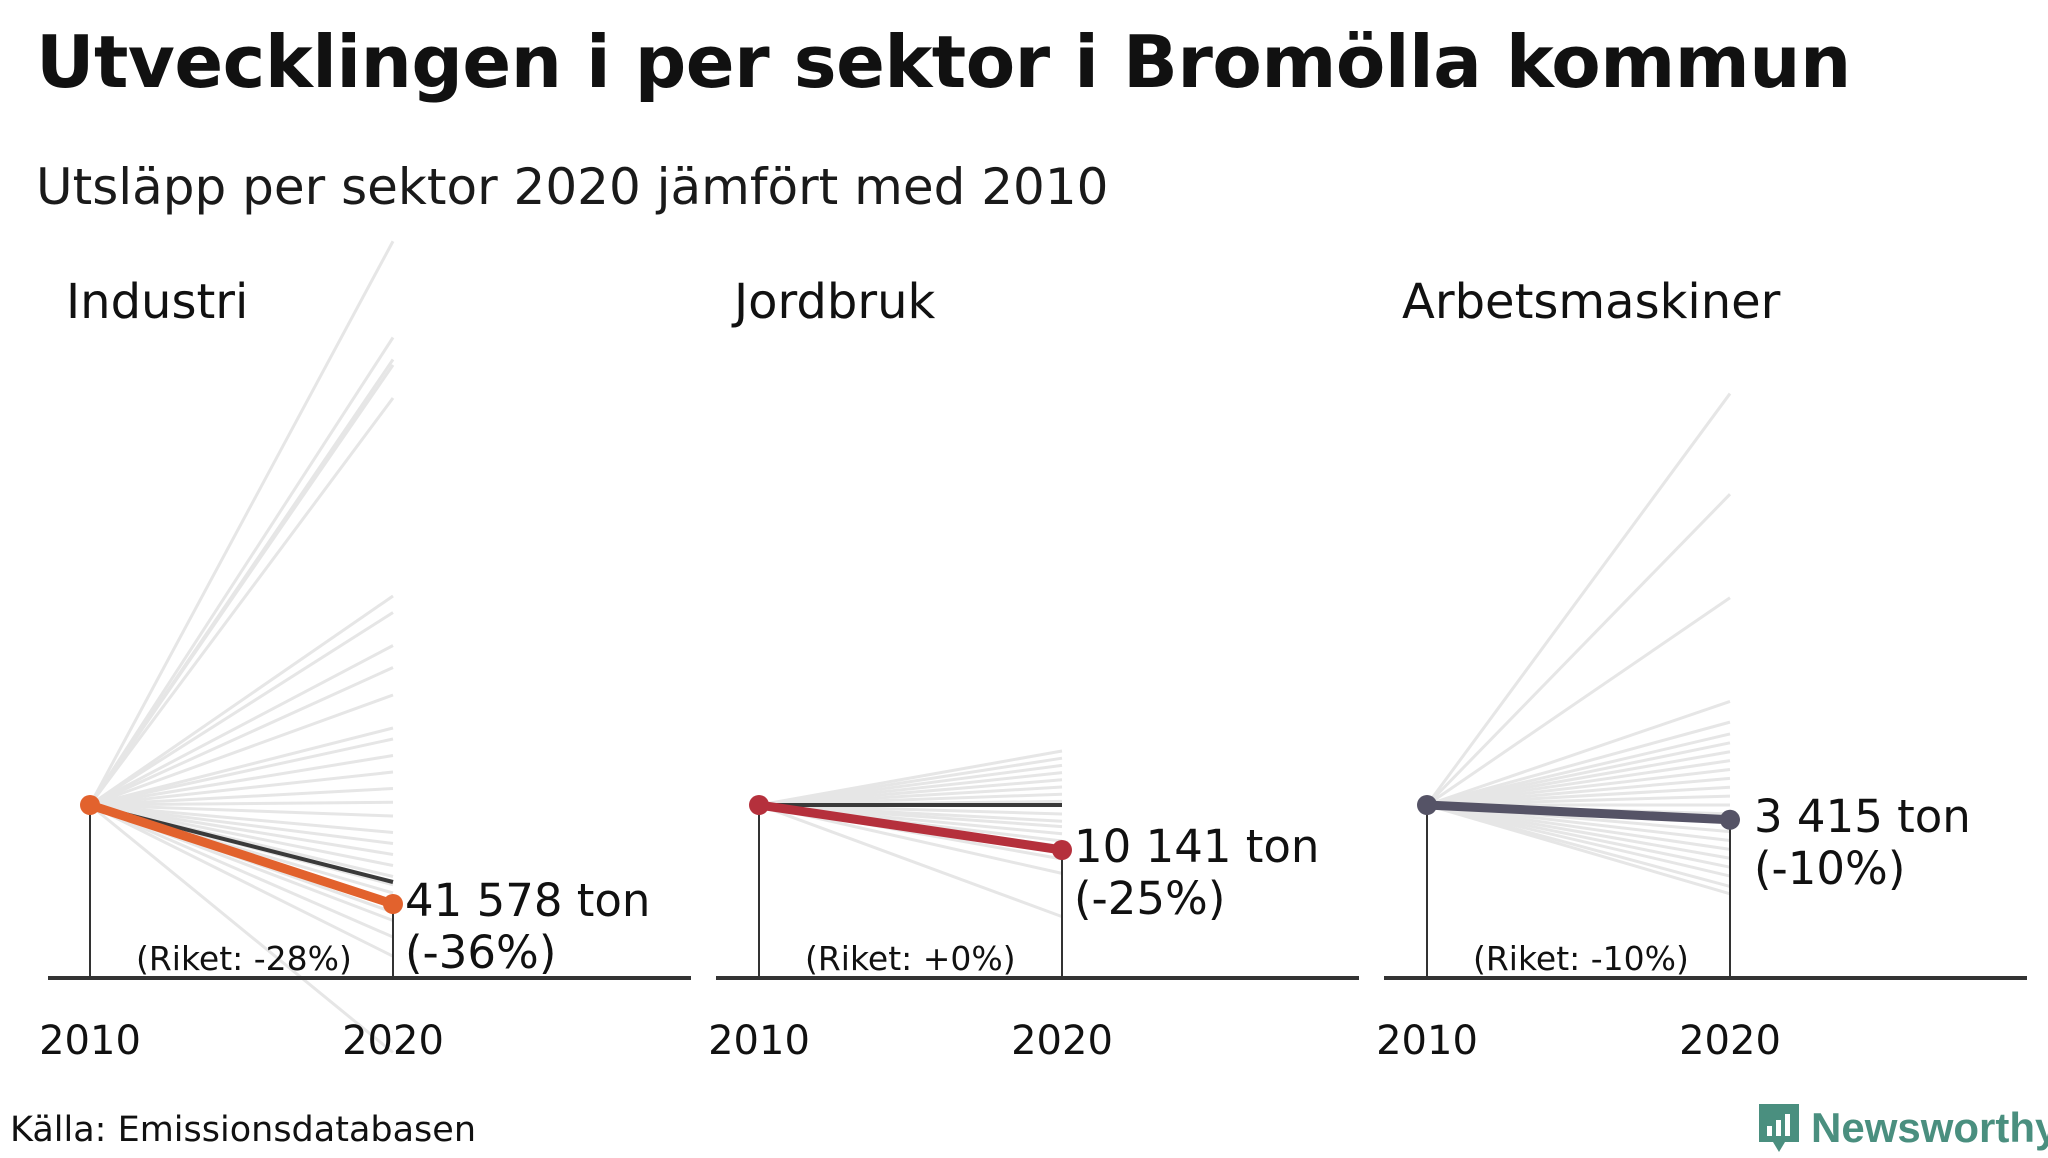 This screenshot has height=1158, width=2048. Describe the element at coordinates (572, 187) in the screenshot. I see `chart-subtitle: Utsläpp per sektor 2020 jämfört med 2010` at that location.